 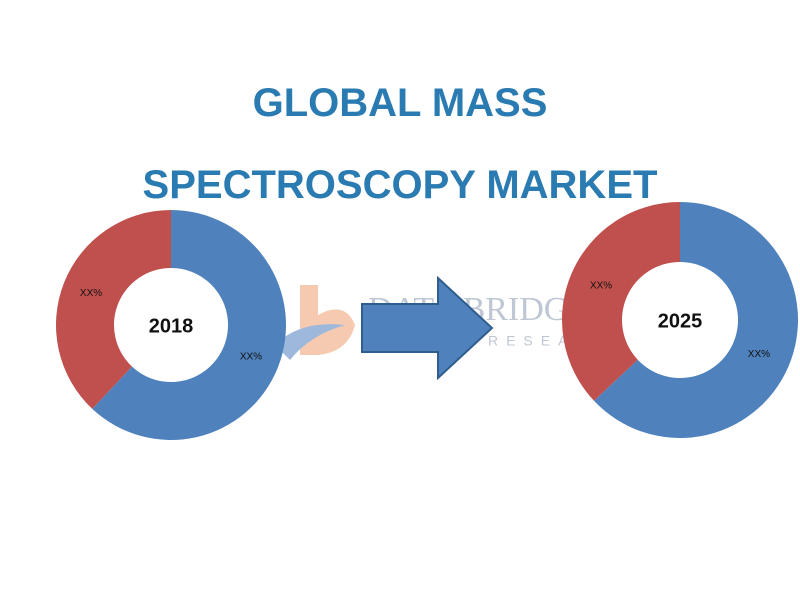 What do you see at coordinates (171, 326) in the screenshot?
I see `center-label: 2018` at bounding box center [171, 326].